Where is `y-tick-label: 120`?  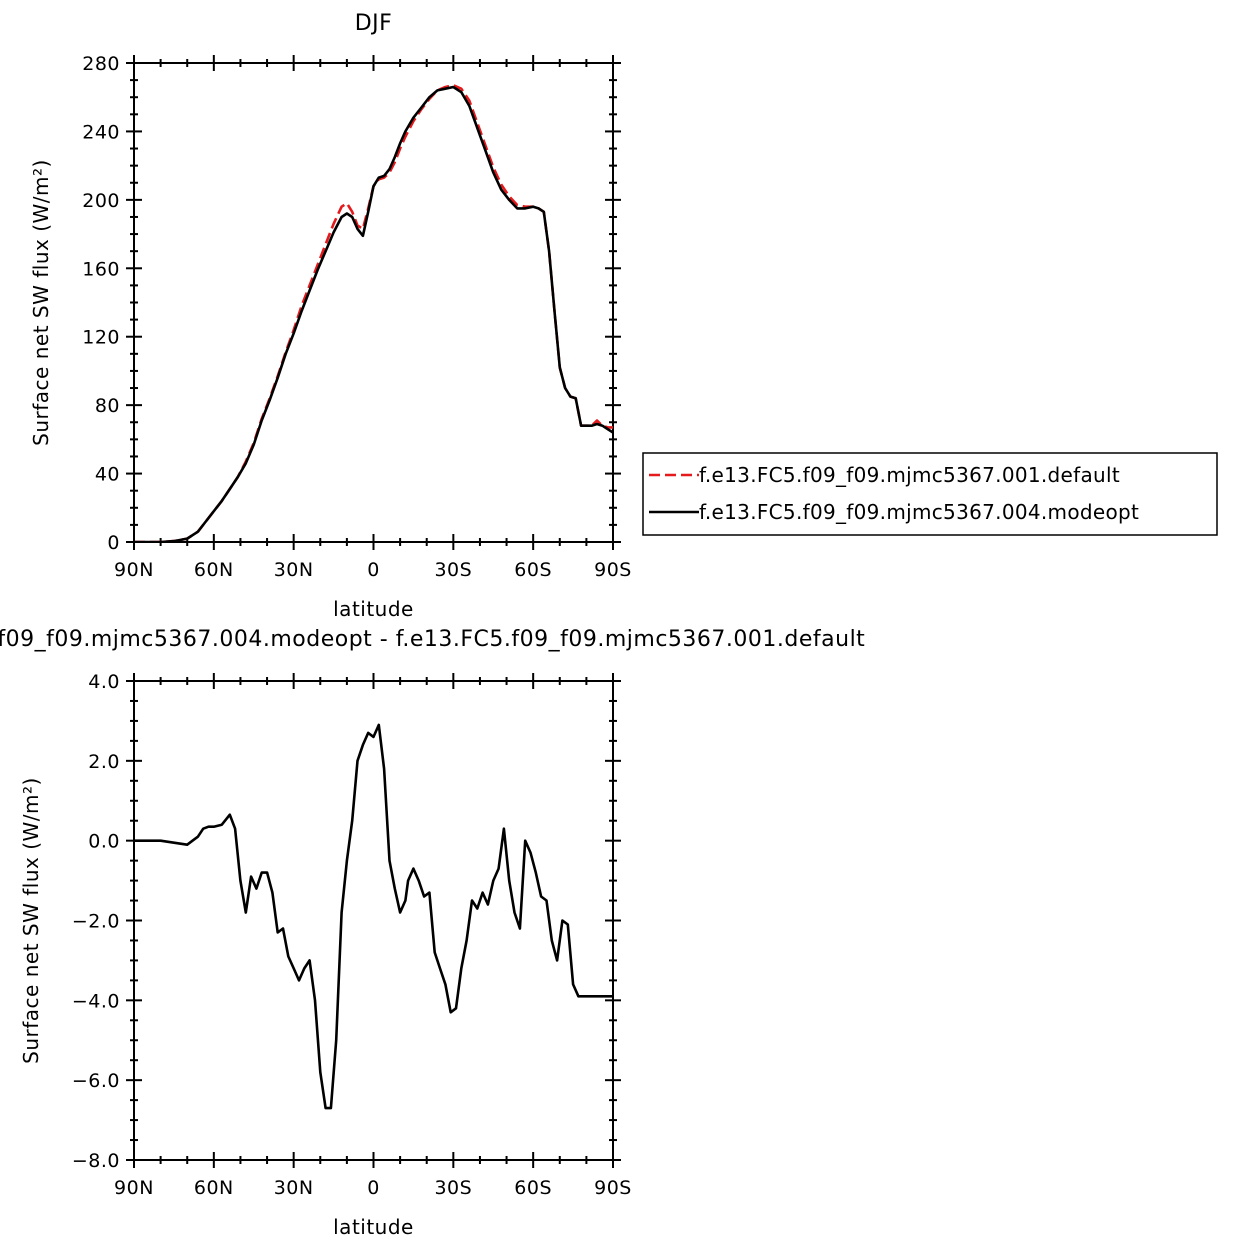
y-tick-label: 120 is located at coordinates (101, 338).